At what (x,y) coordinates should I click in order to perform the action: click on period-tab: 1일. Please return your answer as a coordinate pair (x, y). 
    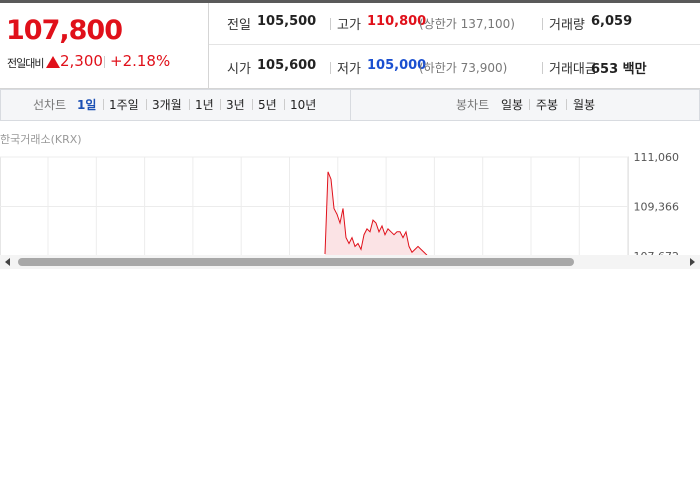
    Looking at the image, I should click on (87, 105).